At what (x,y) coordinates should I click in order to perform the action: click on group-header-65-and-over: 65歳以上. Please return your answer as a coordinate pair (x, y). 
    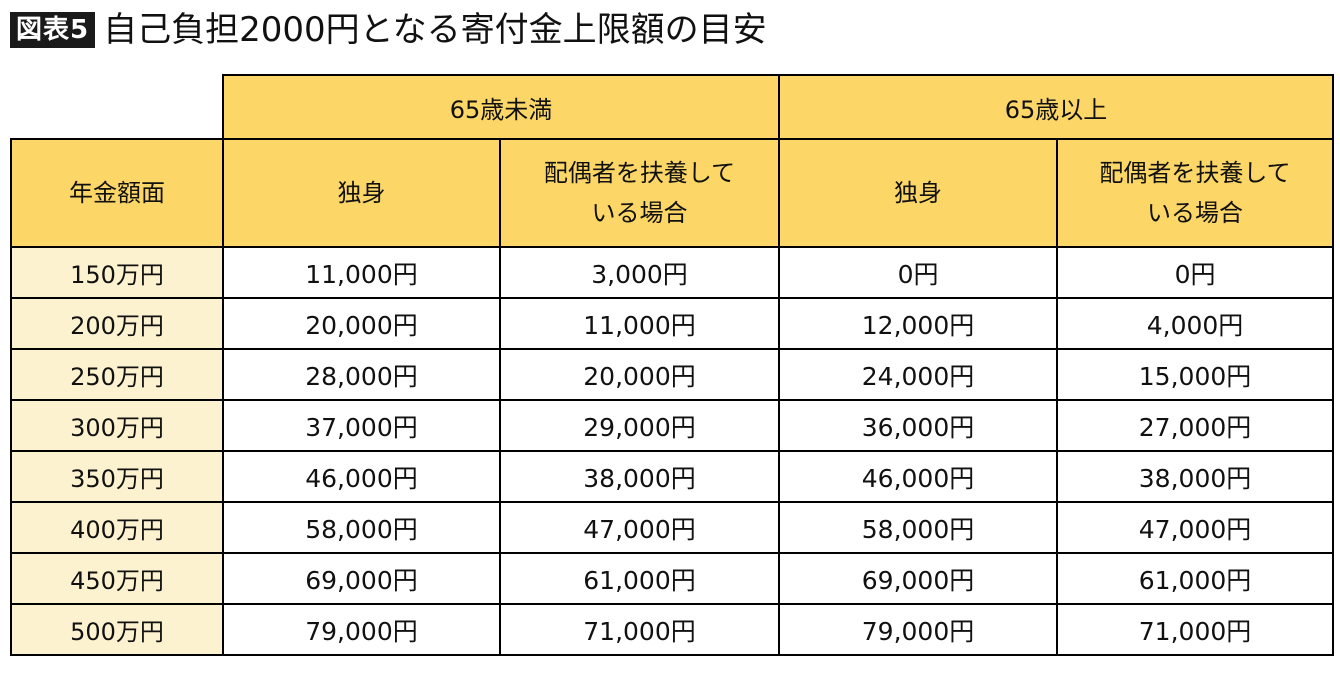
    Looking at the image, I should click on (1056, 107).